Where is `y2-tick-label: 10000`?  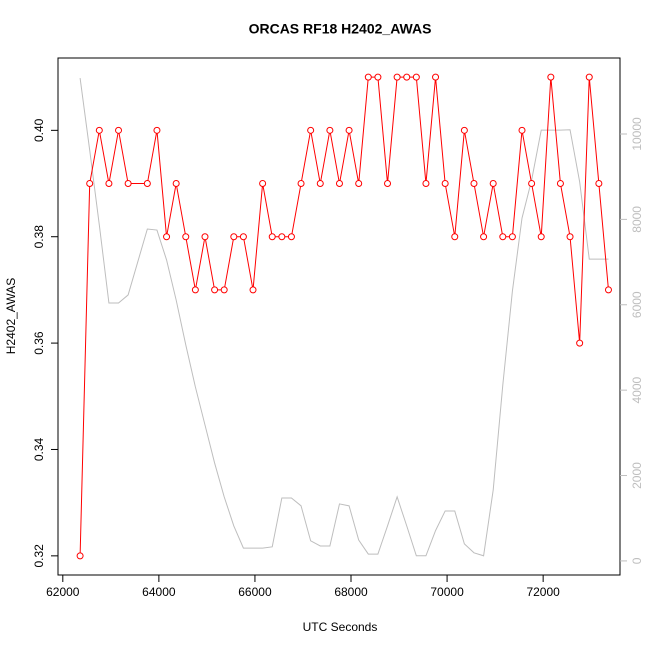 y2-tick-label: 10000 is located at coordinates (637, 134).